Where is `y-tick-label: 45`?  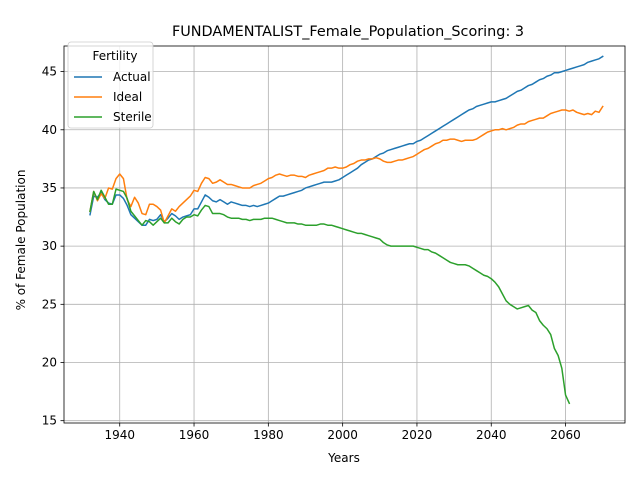 y-tick-label: 45 is located at coordinates (49, 72).